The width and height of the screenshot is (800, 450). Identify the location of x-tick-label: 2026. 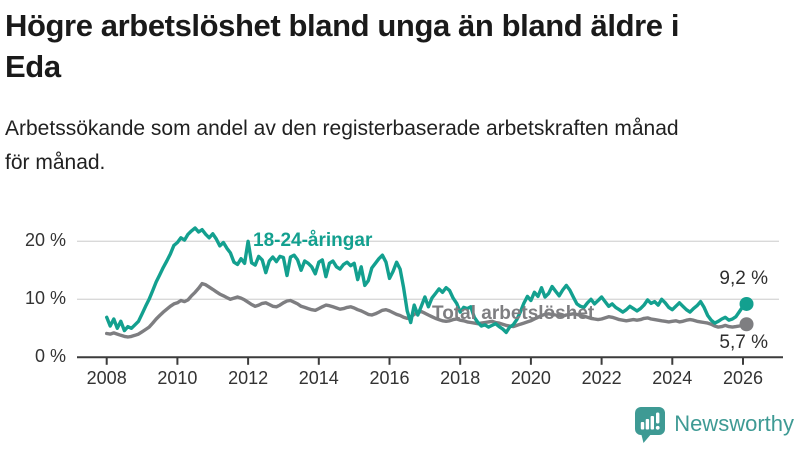
(743, 378).